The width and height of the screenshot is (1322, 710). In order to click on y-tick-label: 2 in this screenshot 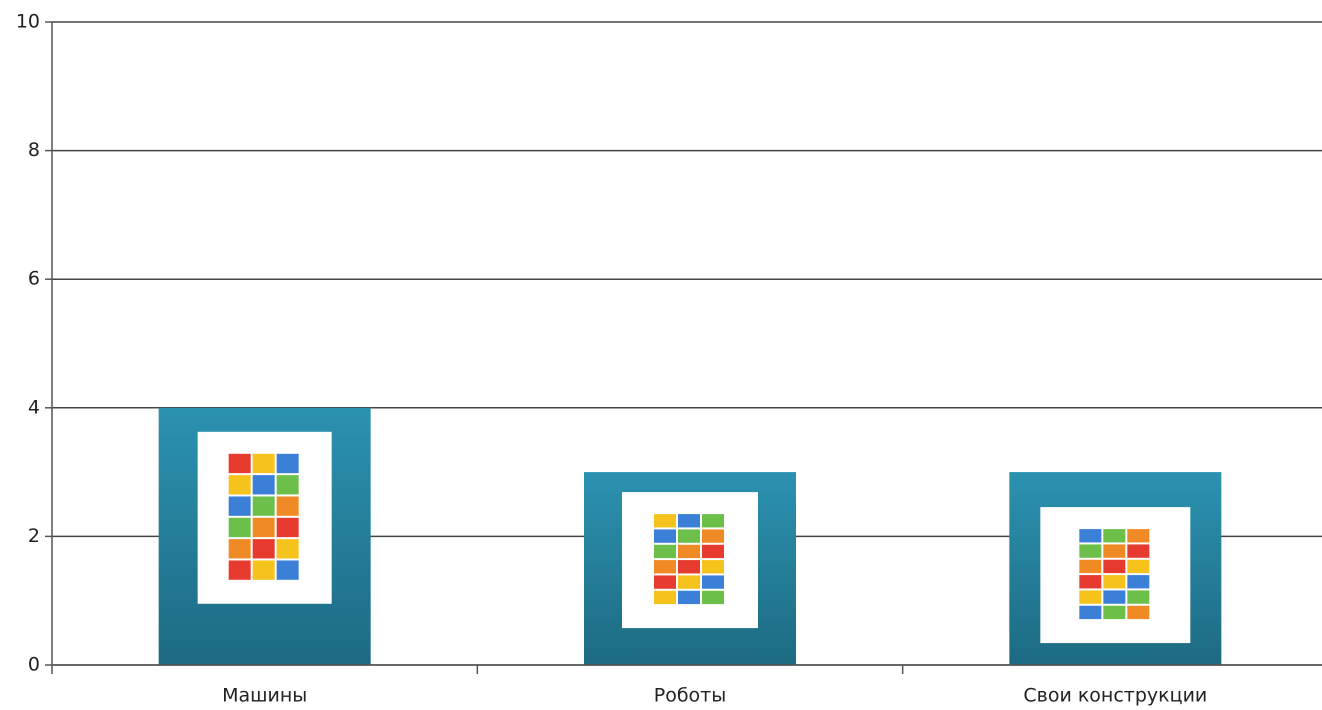, I will do `click(34, 536)`.